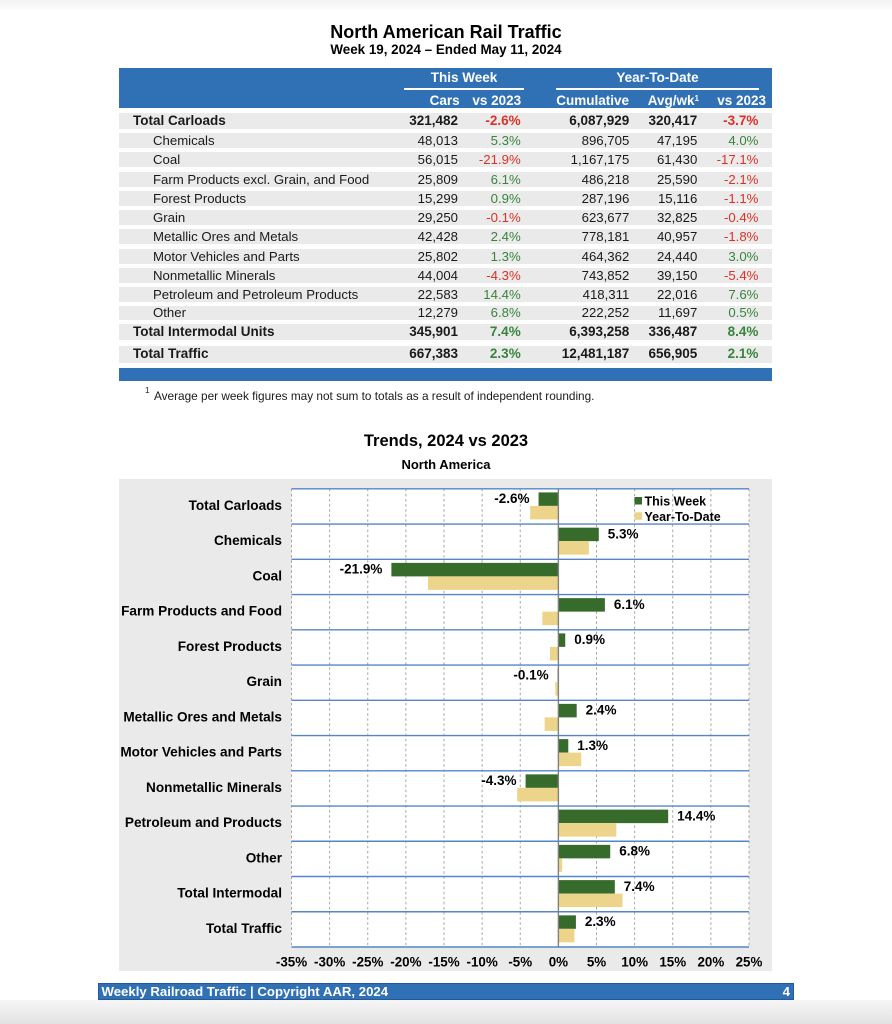  Describe the element at coordinates (696, 815) in the screenshot. I see `svg-text: 14.4%` at that location.